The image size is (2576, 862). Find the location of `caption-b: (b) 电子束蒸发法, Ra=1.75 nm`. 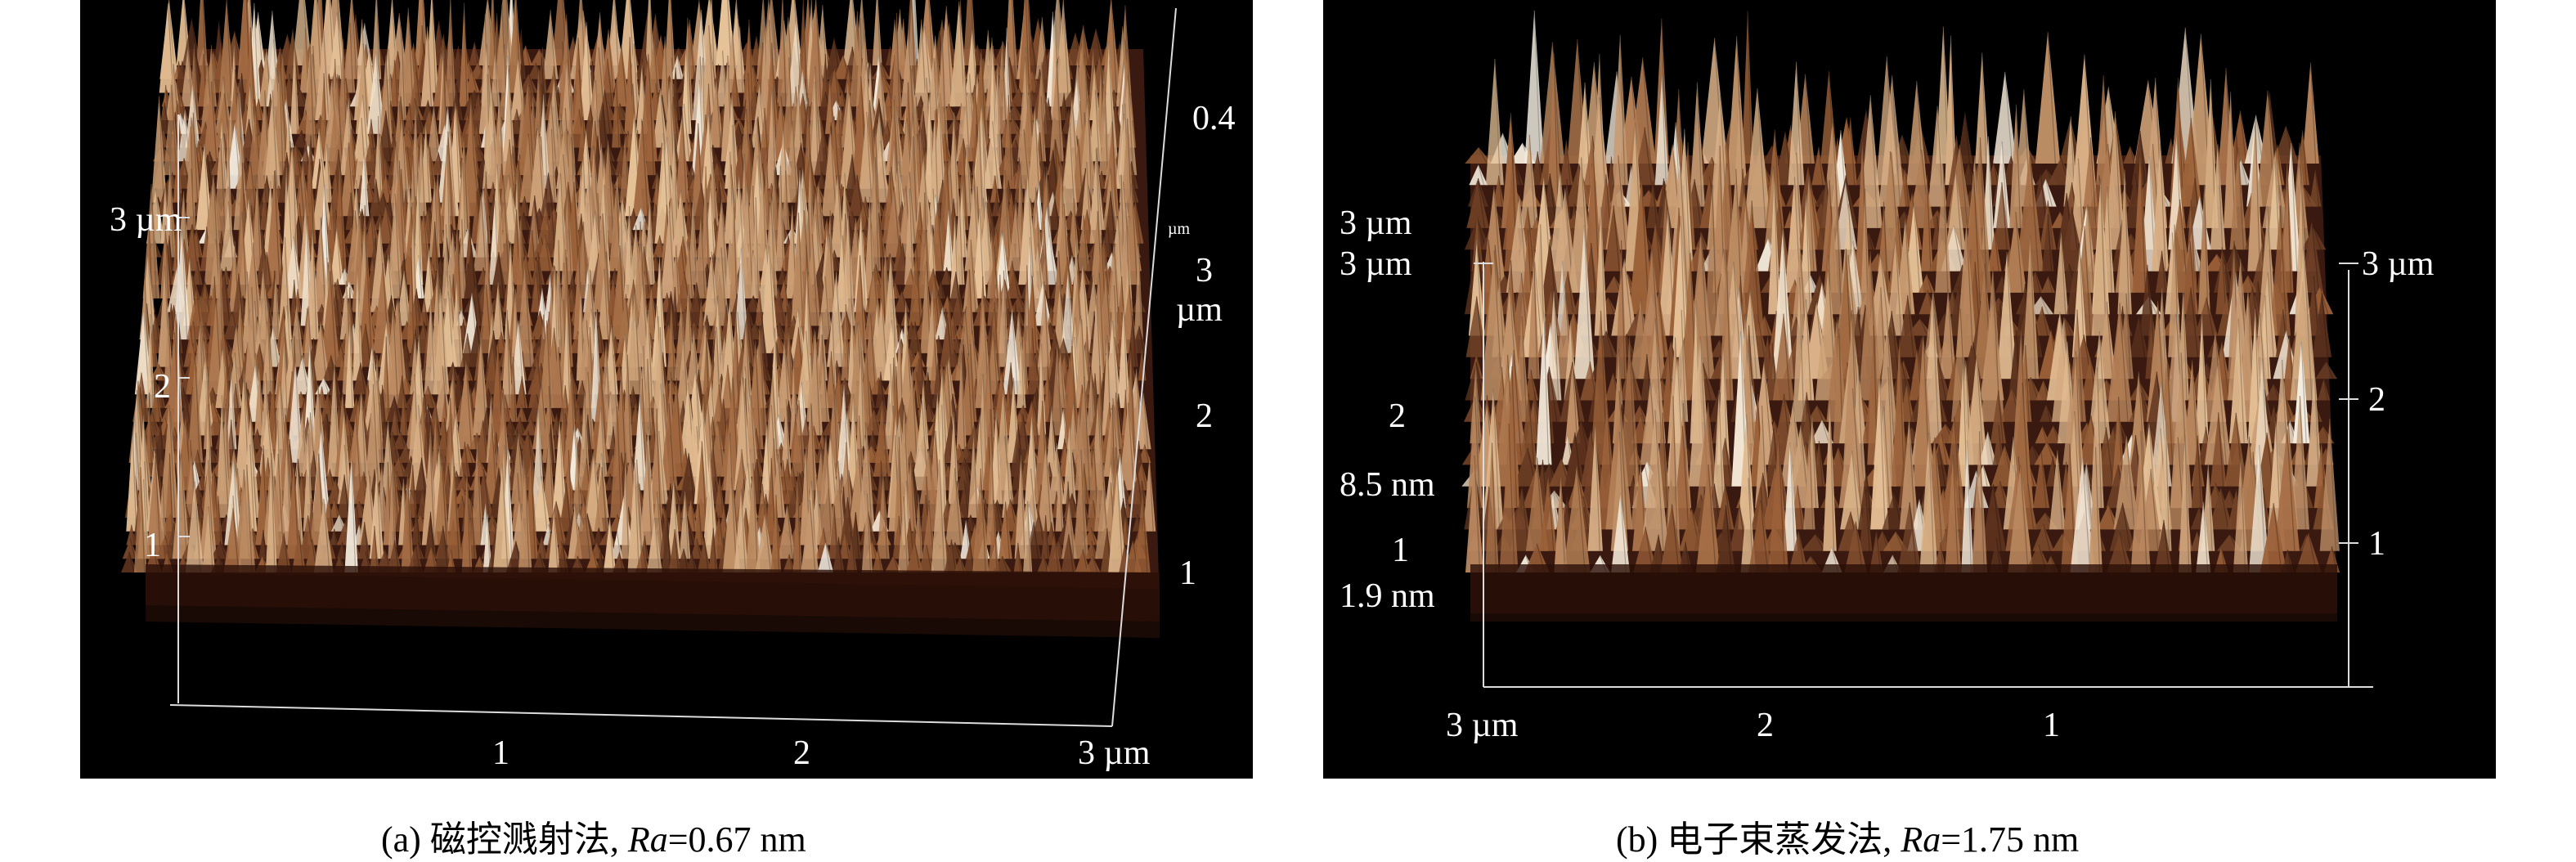

caption-b: (b) 电子束蒸发法, Ra=1.75 nm is located at coordinates (1848, 836).